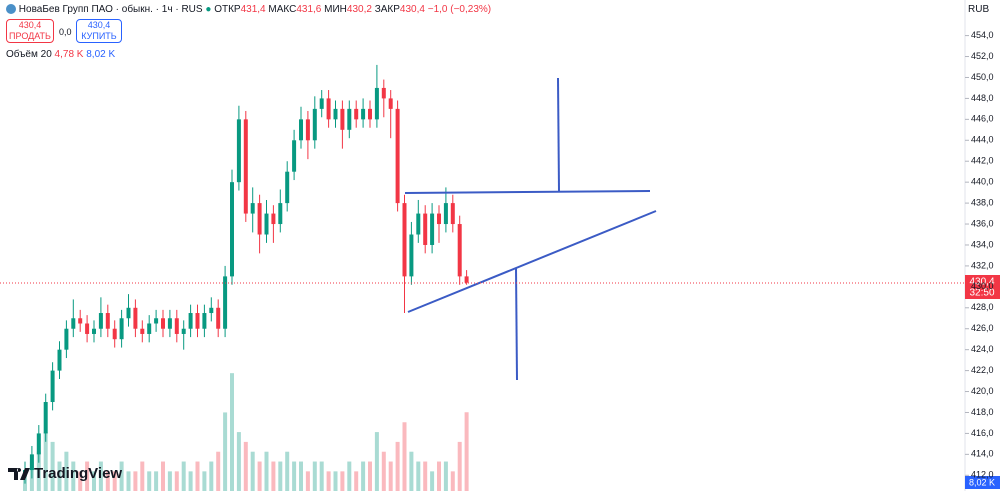 This screenshot has width=1000, height=491. Describe the element at coordinates (282, 9) in the screenshot. I see `ohlc-label: МАКС` at that location.